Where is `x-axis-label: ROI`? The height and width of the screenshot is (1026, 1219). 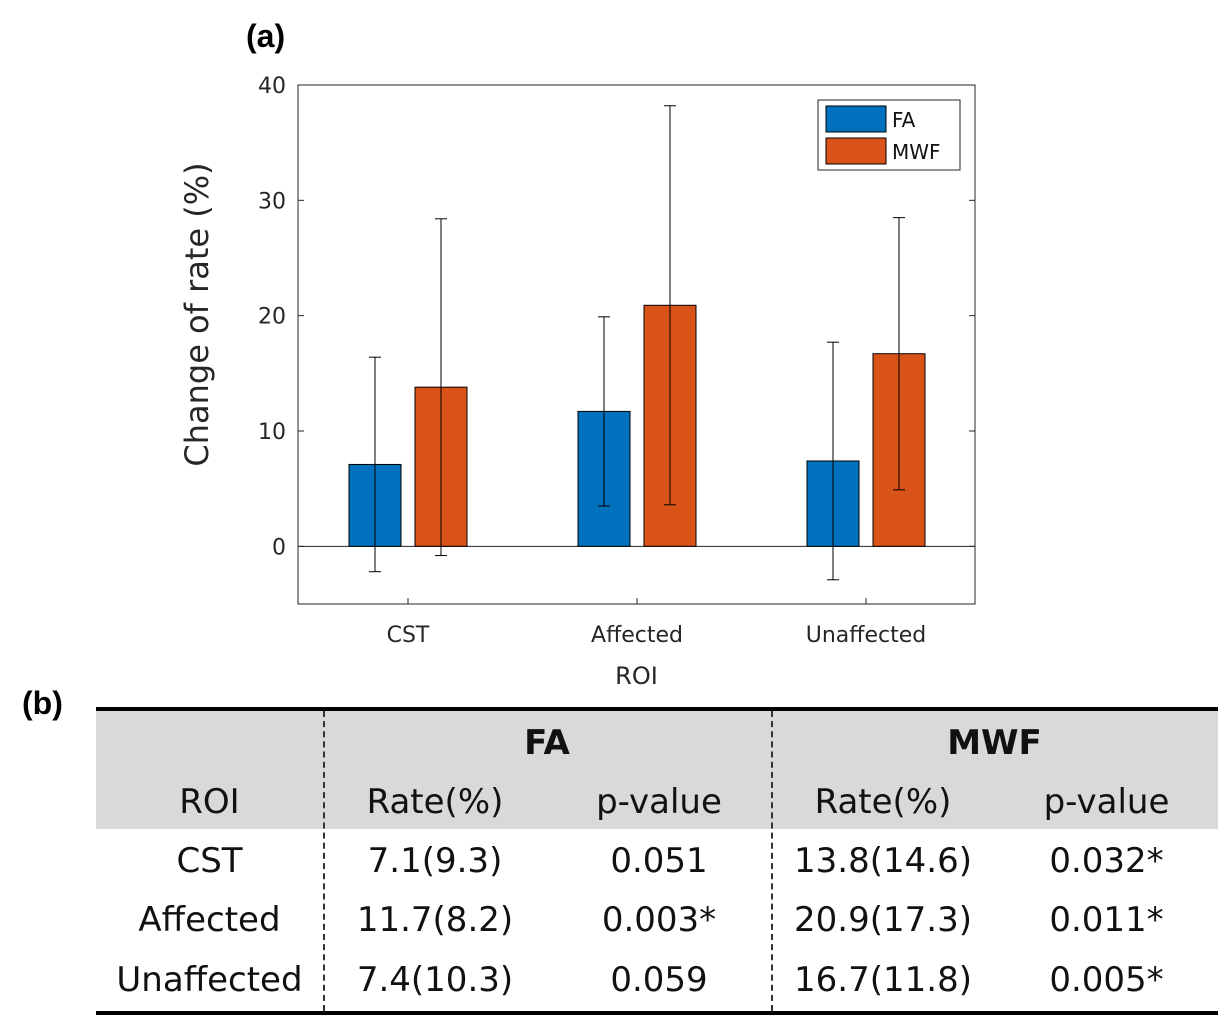 x-axis-label: ROI is located at coordinates (636, 676).